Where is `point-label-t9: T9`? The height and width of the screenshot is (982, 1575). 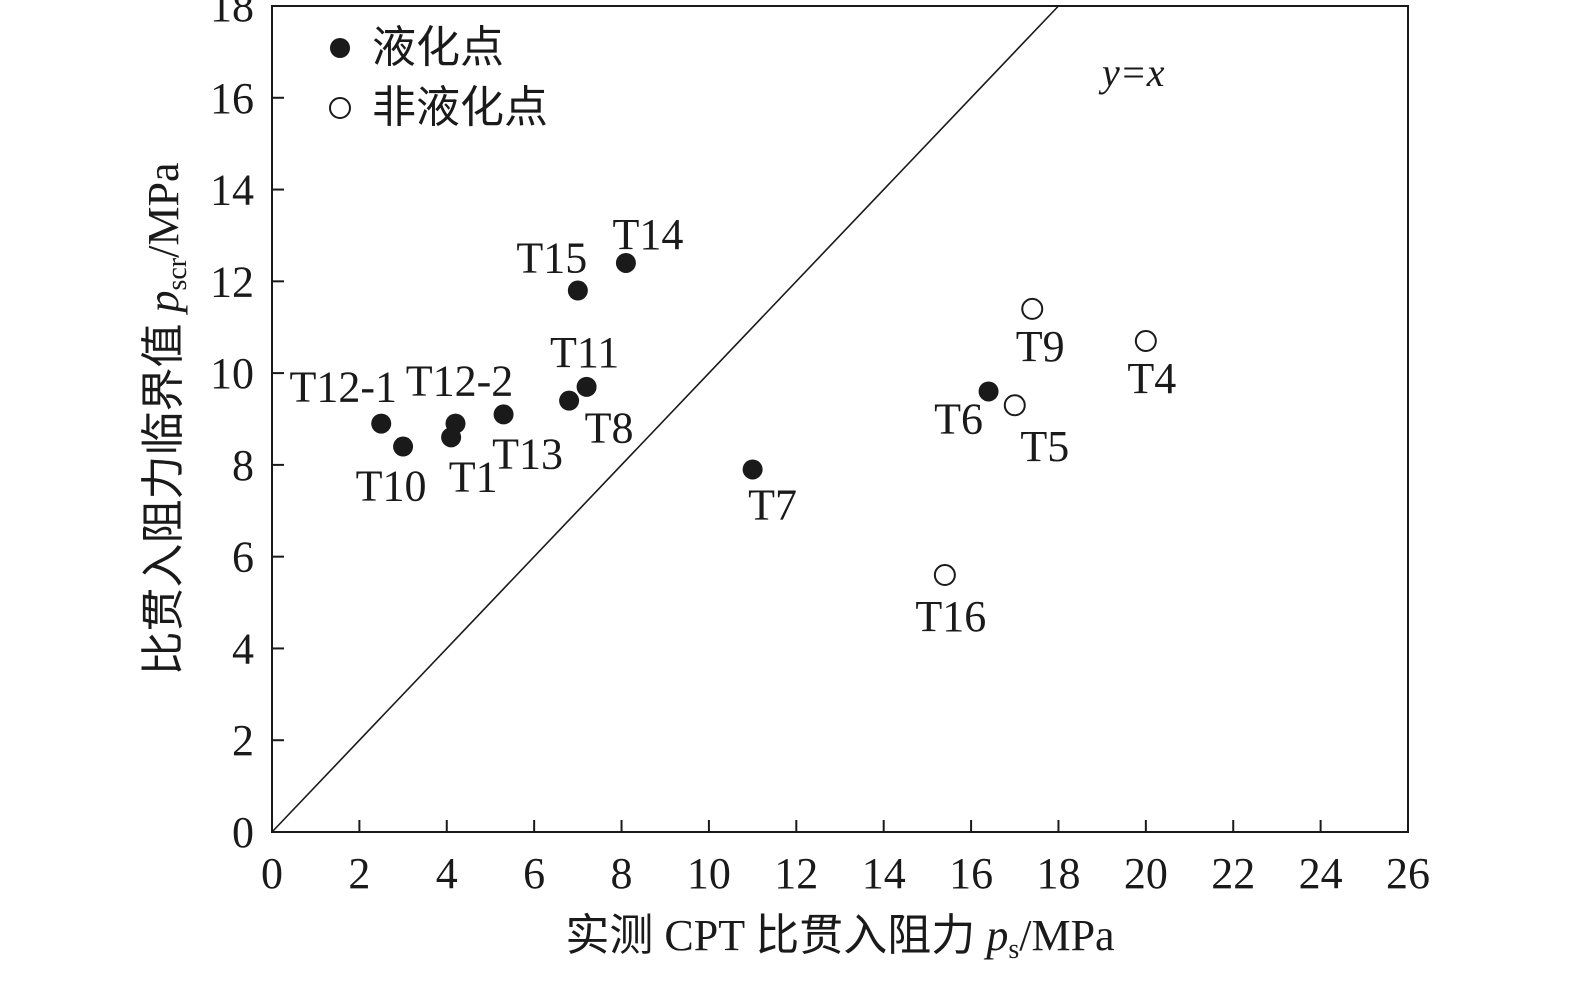 point-label-t9: T9 is located at coordinates (1040, 346).